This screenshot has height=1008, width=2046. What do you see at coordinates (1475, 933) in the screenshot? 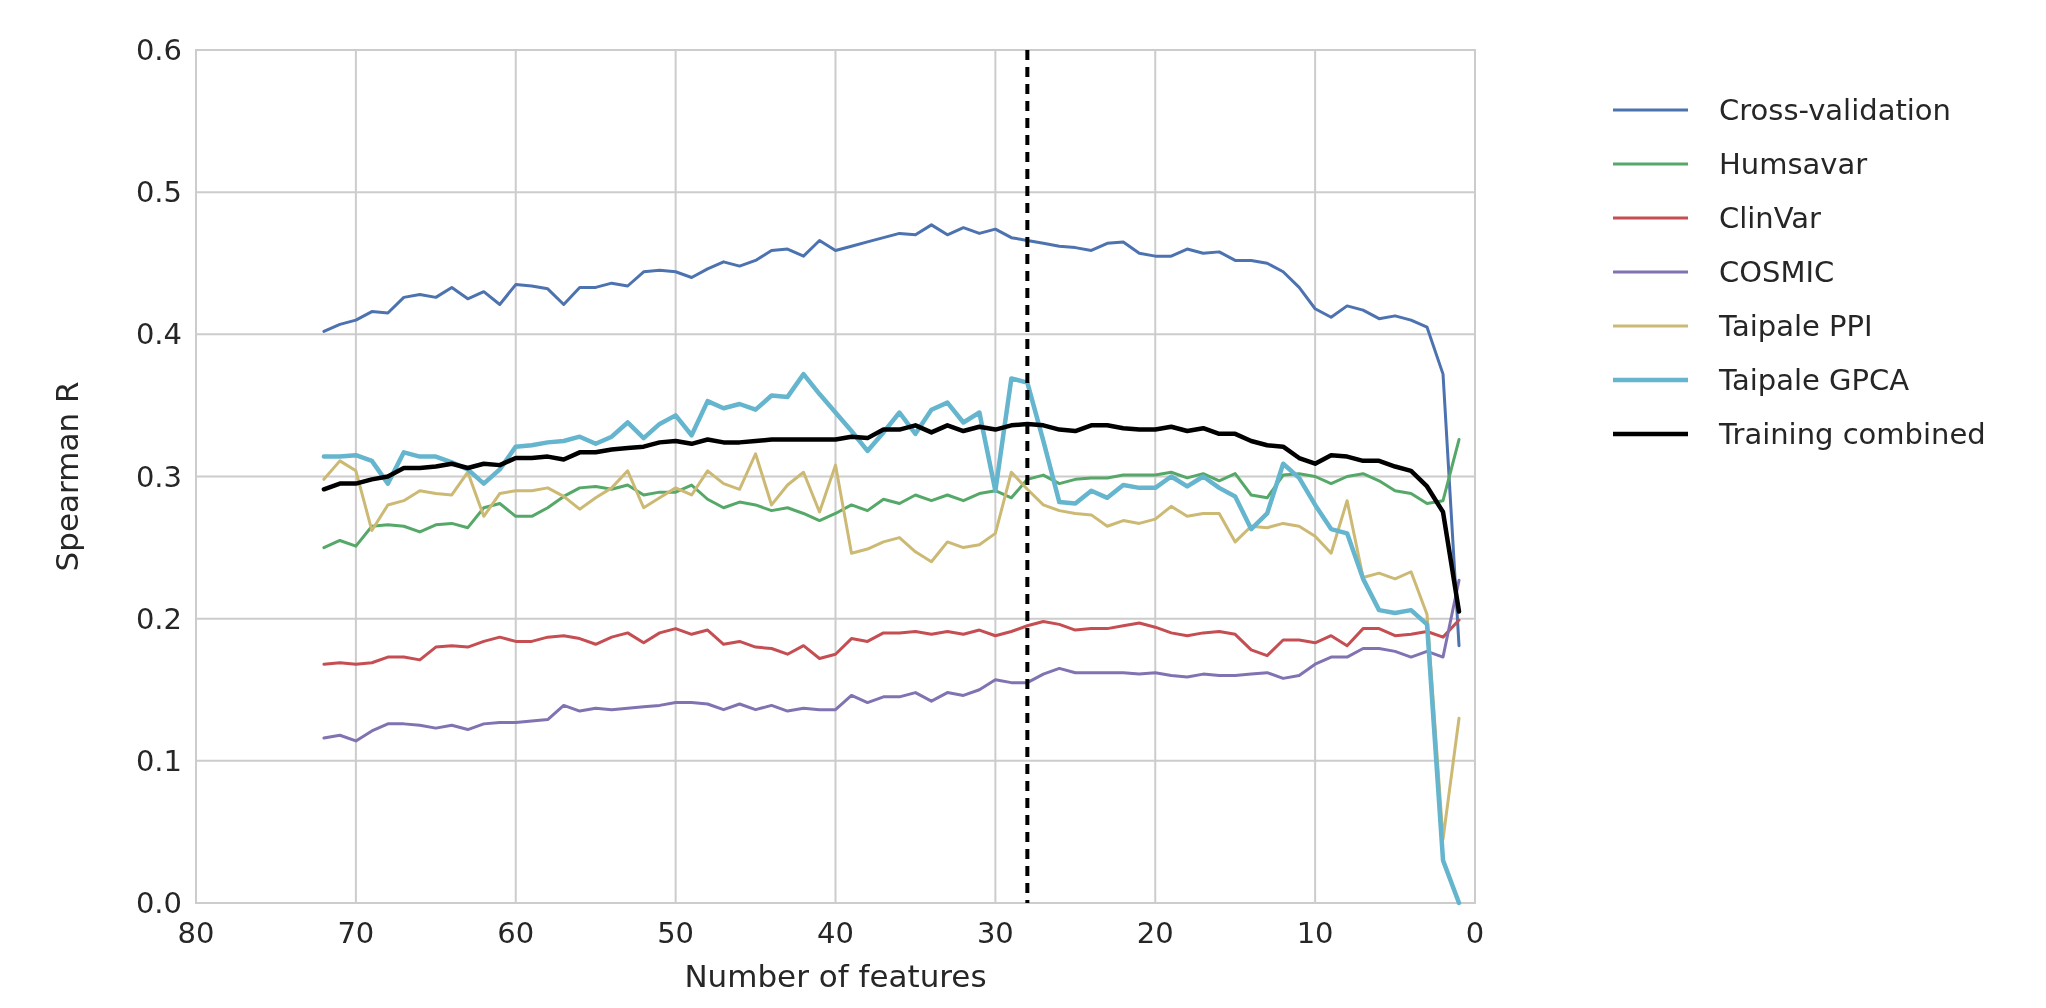
I see `x-tick-label: 0` at bounding box center [1475, 933].